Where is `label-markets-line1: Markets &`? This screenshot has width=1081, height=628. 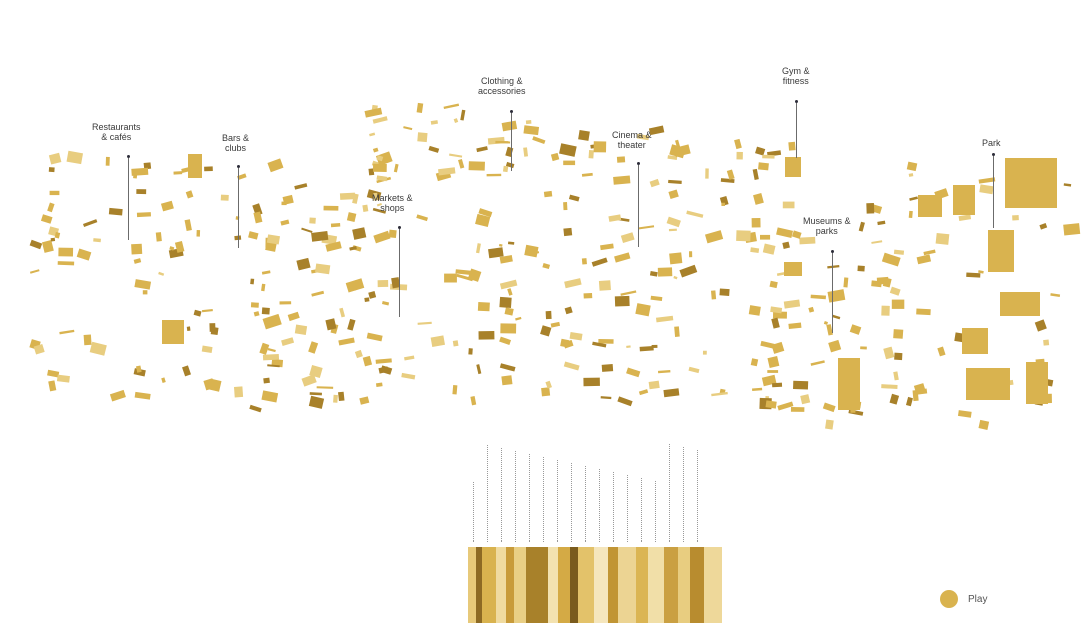 label-markets-line1: Markets & is located at coordinates (392, 198).